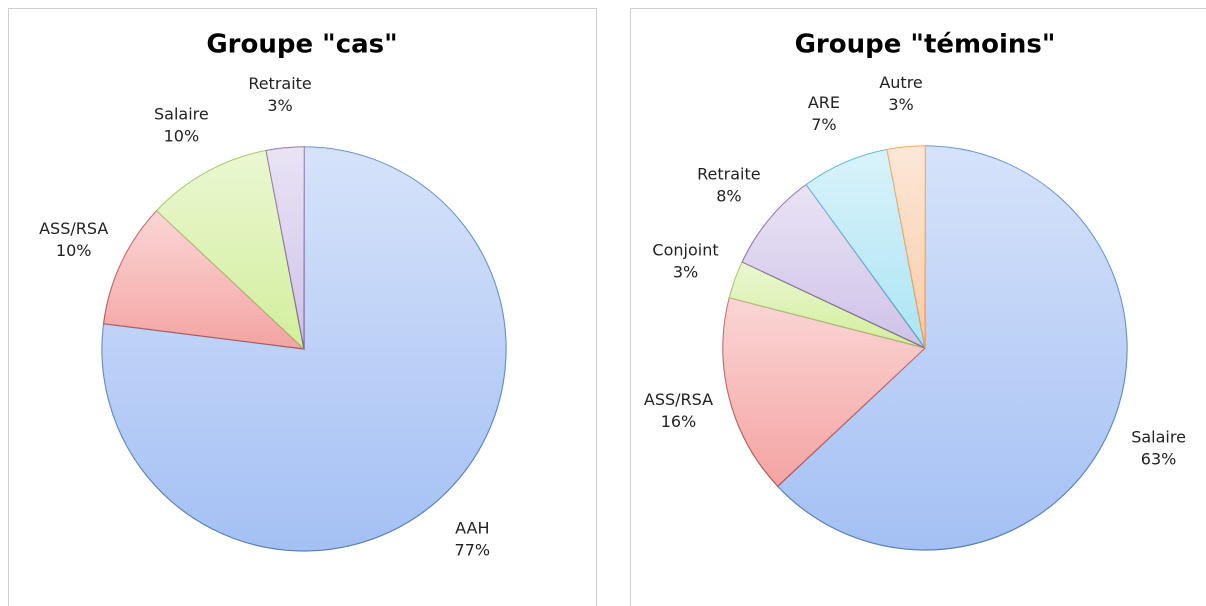 The image size is (1206, 606). I want to click on slice-label: ARE, so click(824, 102).